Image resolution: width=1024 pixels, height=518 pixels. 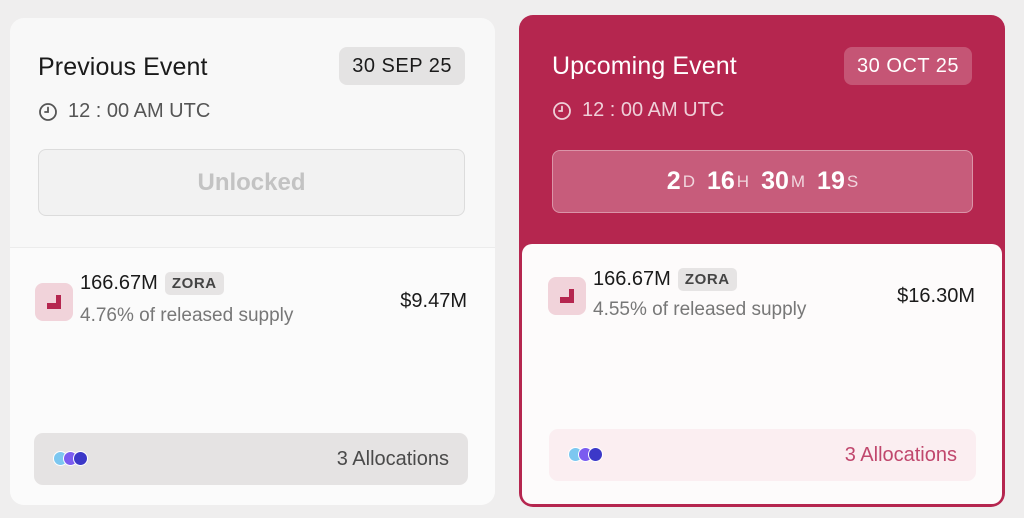 What do you see at coordinates (119, 283) in the screenshot?
I see `previous-event-amount: 166.67M` at bounding box center [119, 283].